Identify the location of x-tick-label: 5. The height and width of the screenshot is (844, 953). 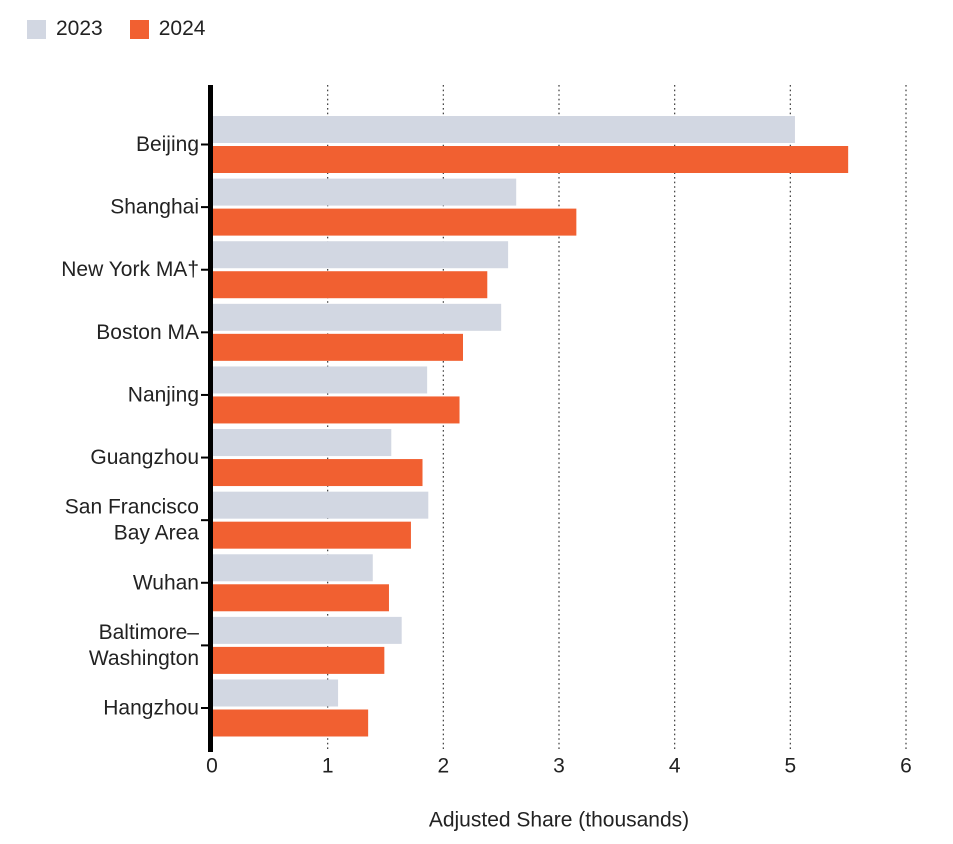
(790, 766).